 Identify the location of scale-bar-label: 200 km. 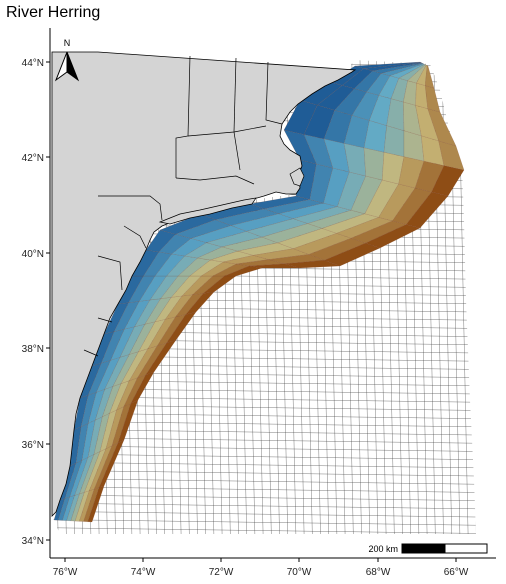
(383, 549).